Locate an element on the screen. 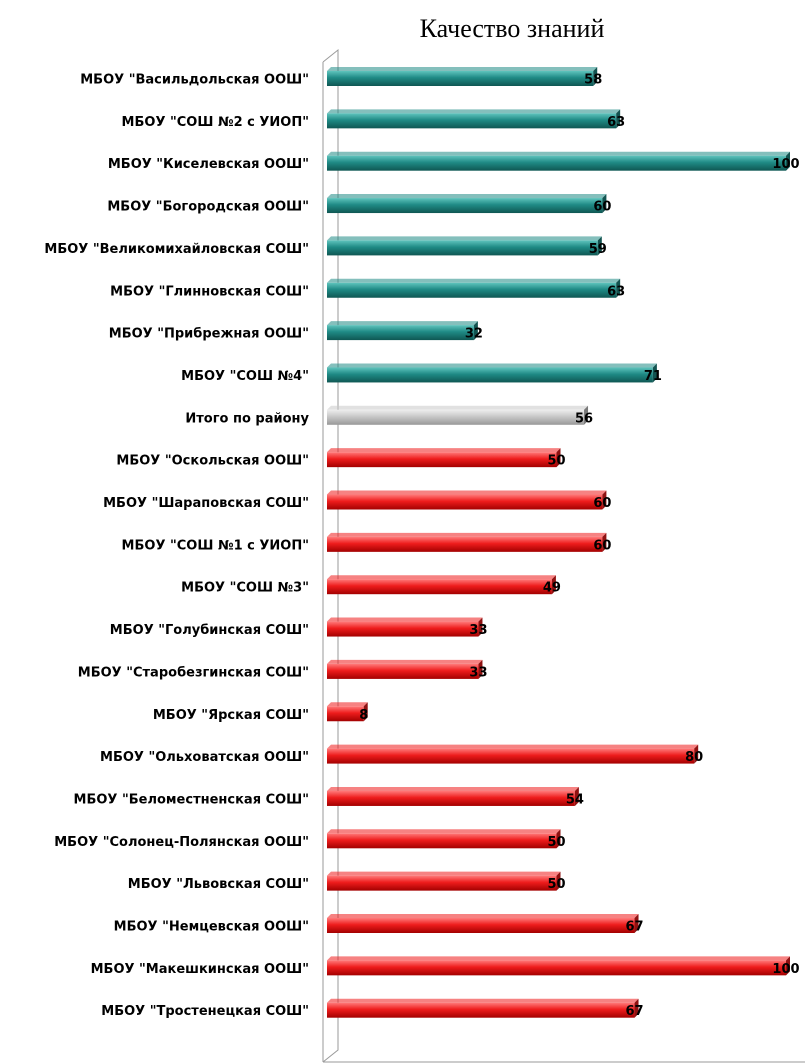  category-label: МБОУ "Васильдольская ООШ" is located at coordinates (194, 80).